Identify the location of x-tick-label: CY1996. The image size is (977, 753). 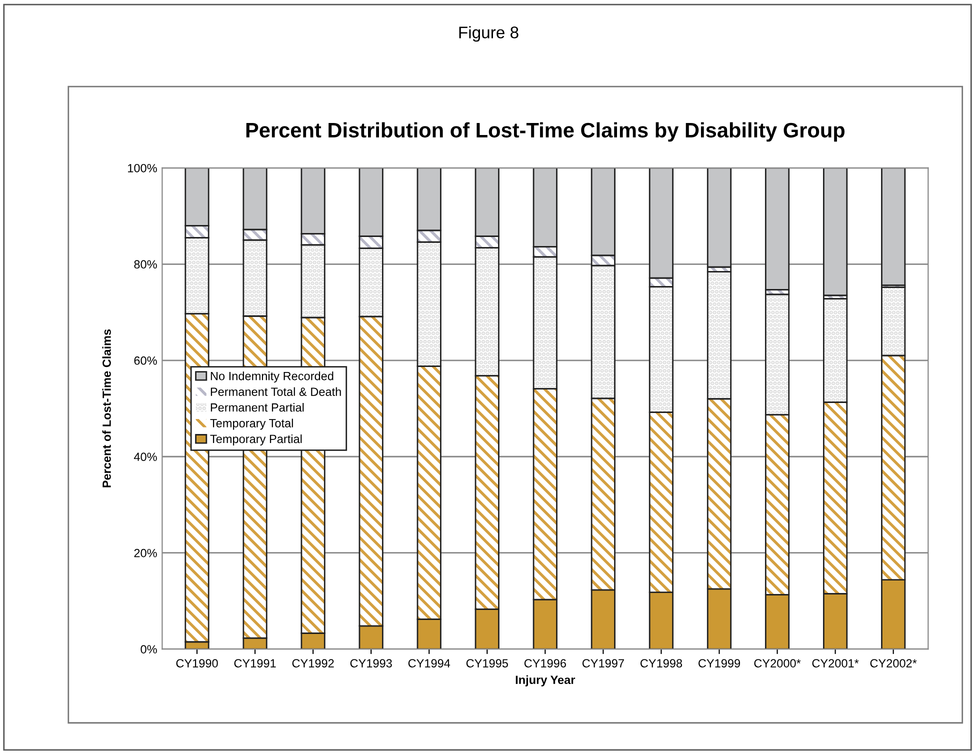
(545, 663).